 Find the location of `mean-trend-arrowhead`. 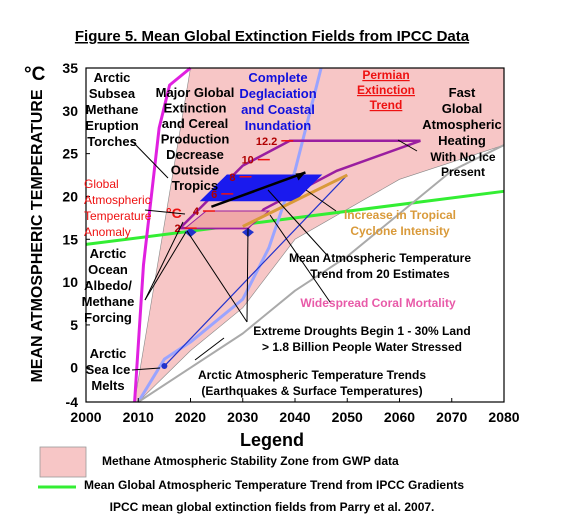

mean-trend-arrowhead is located at coordinates (300, 176).